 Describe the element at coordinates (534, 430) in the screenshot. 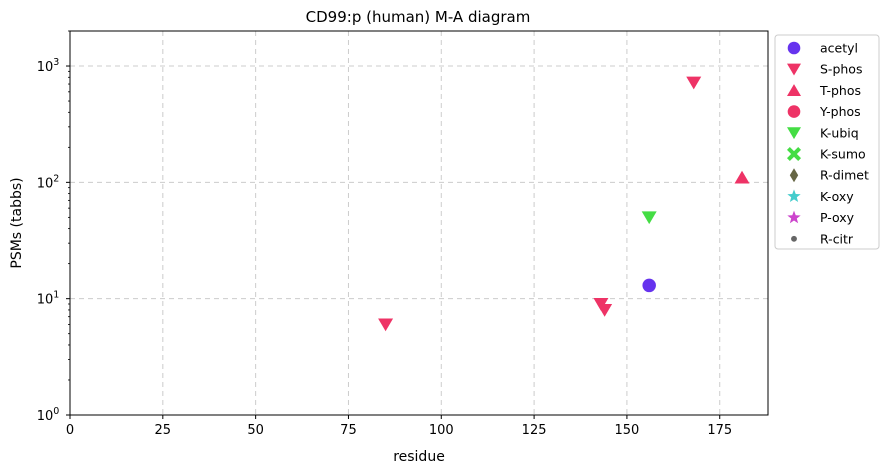

I see `x-tick-label: 125` at that location.